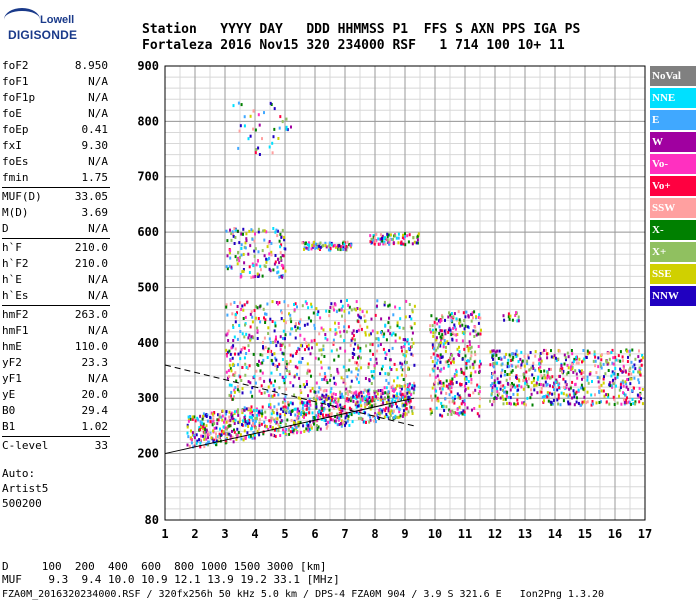  What do you see at coordinates (284, 534) in the screenshot?
I see `x-tick-label: 5` at bounding box center [284, 534].